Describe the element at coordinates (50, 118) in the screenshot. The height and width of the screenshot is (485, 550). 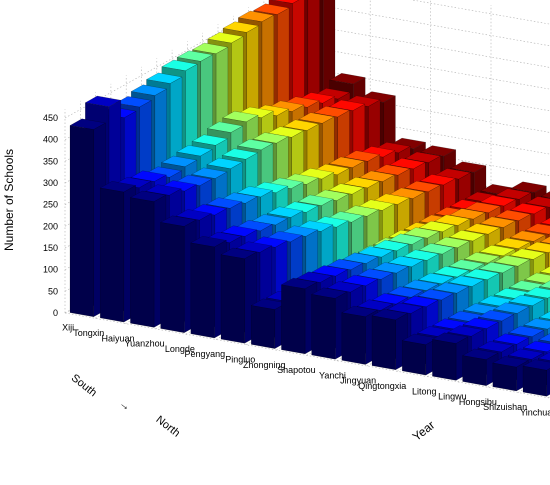
I see `z-tick-label: 450` at that location.